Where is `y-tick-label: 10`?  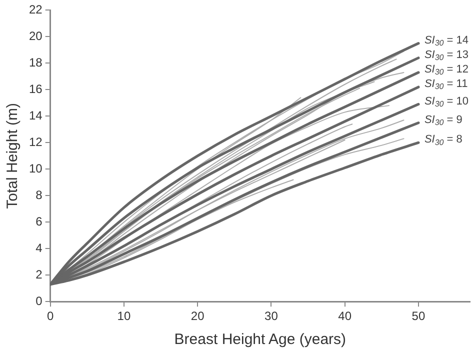 y-tick-label: 10 is located at coordinates (35, 168).